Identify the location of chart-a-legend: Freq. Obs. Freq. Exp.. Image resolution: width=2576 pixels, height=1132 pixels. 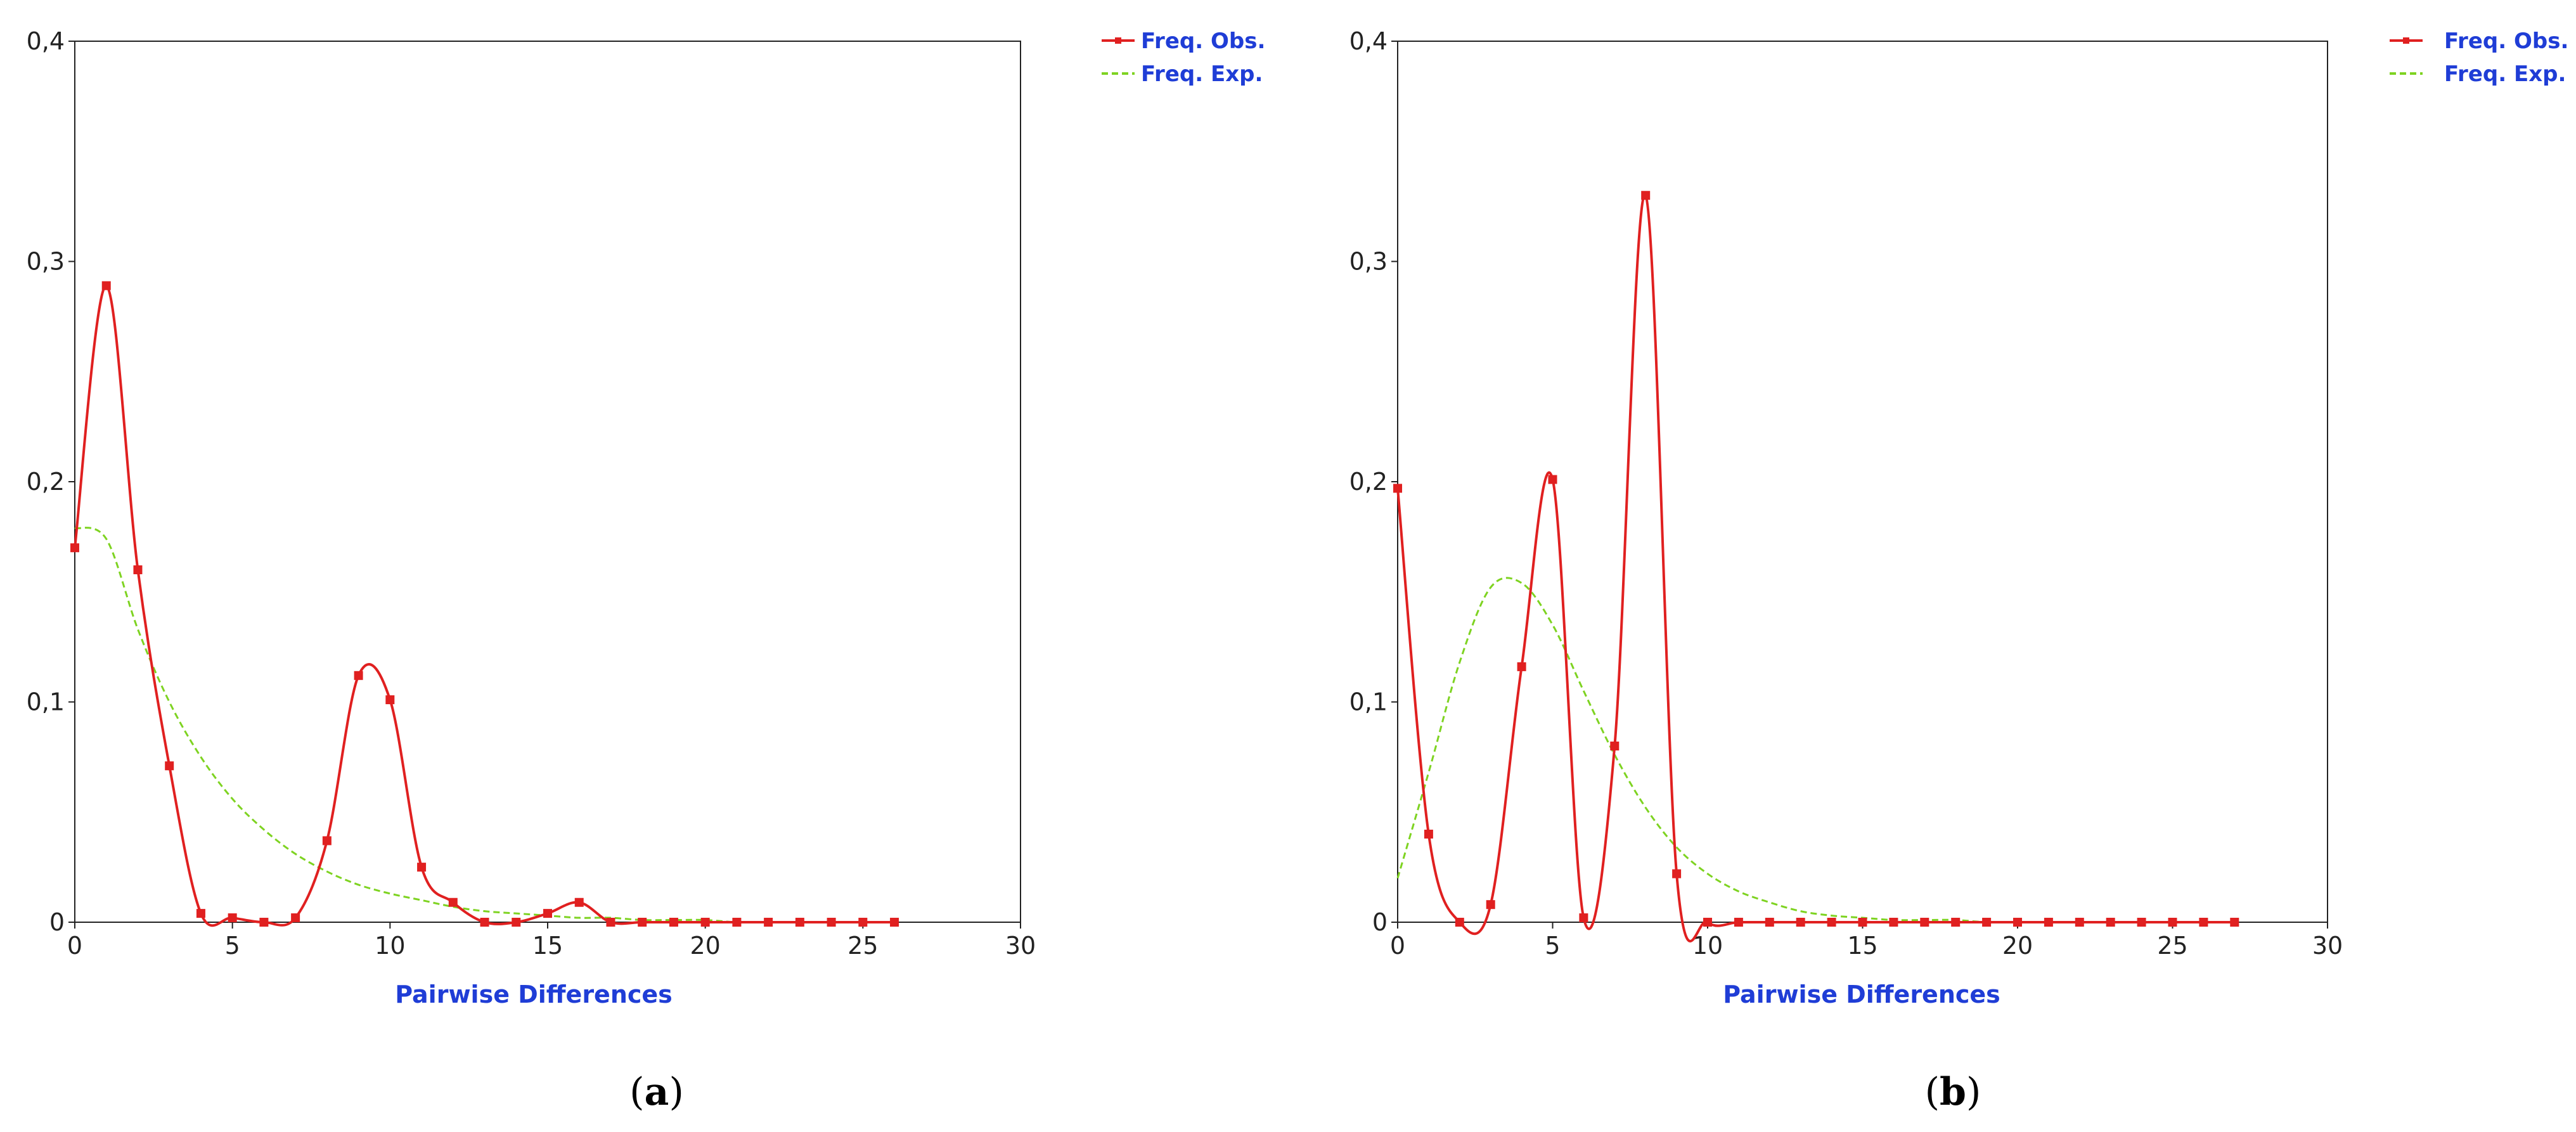
(1183, 58).